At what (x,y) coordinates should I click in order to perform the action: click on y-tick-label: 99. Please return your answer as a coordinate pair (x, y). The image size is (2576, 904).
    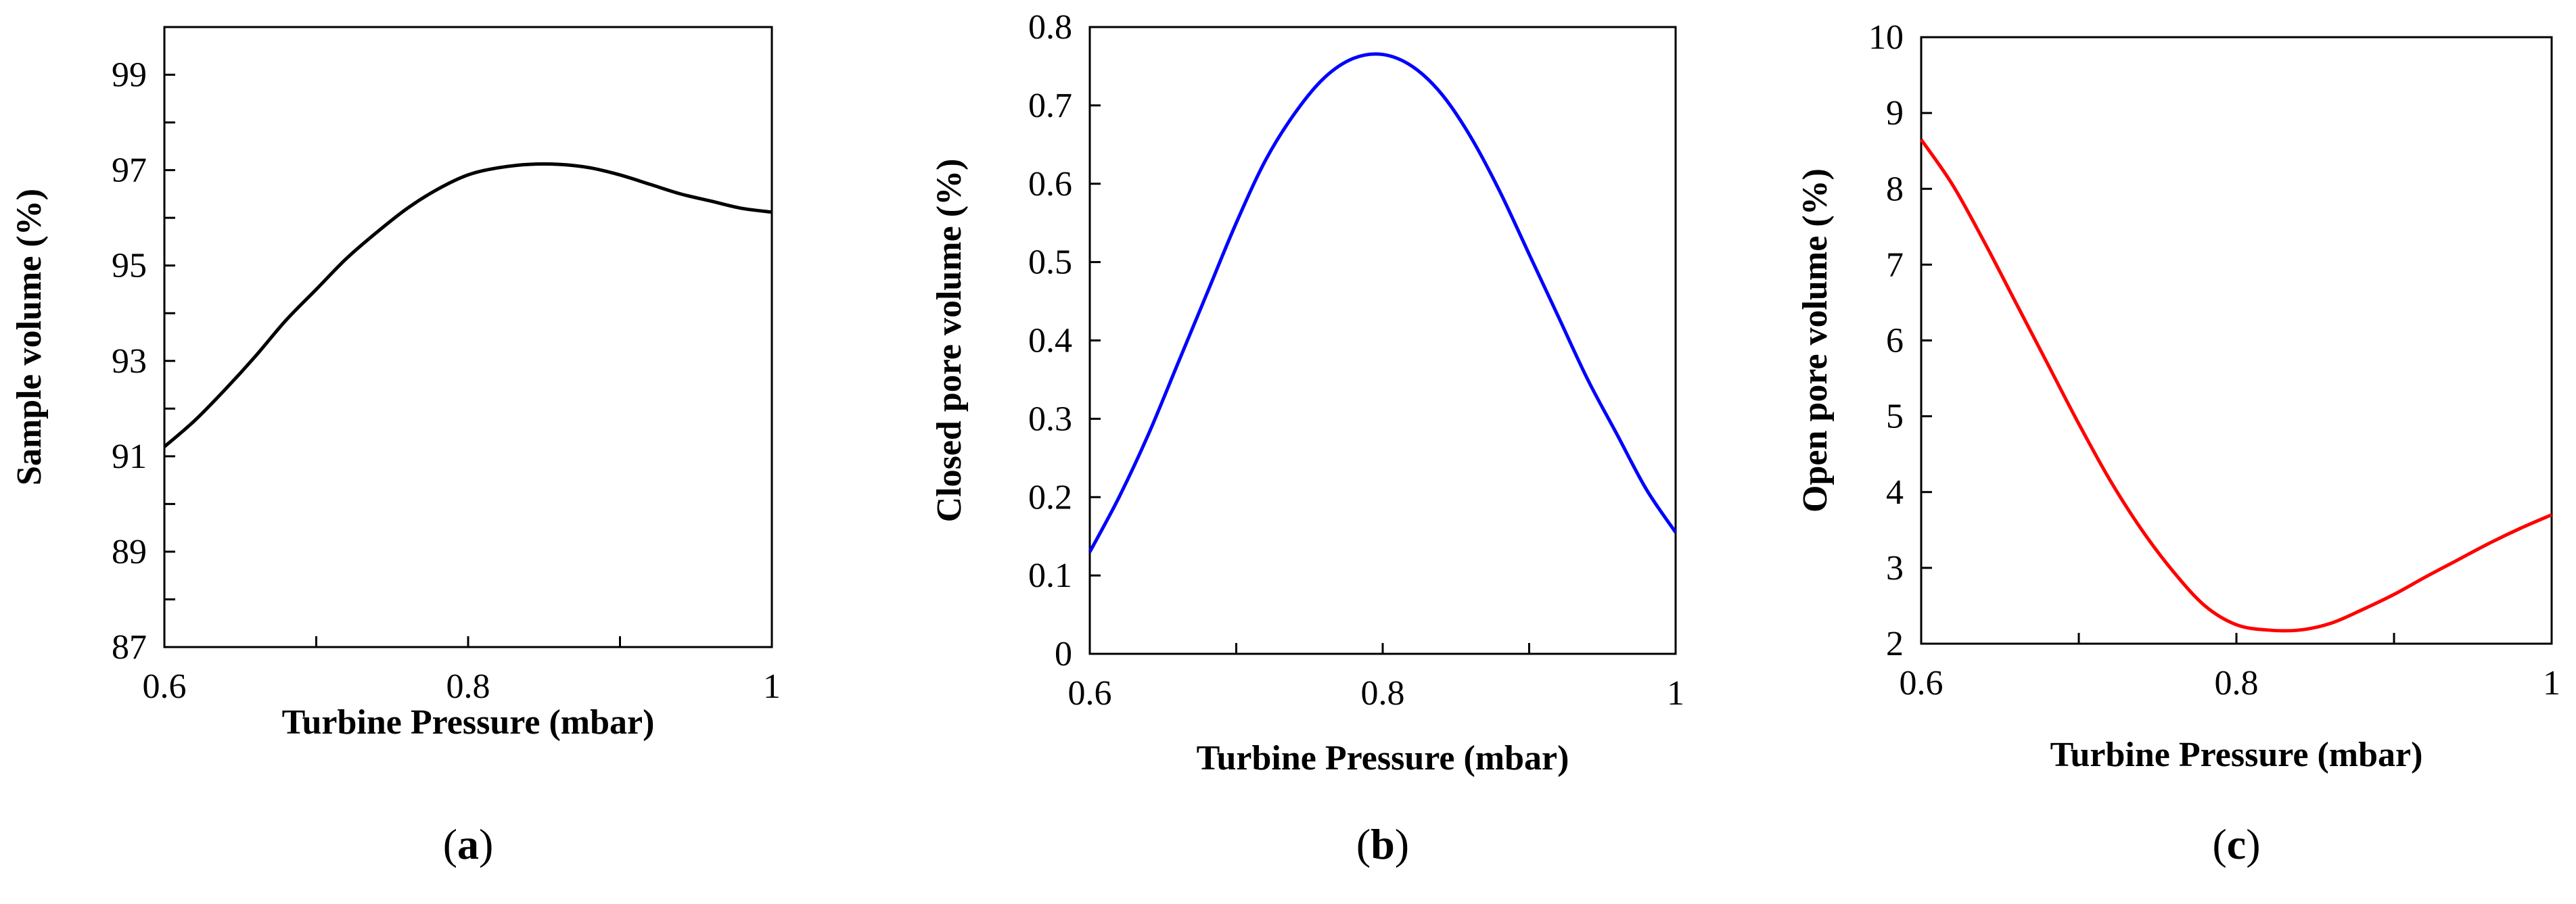
    Looking at the image, I should click on (129, 75).